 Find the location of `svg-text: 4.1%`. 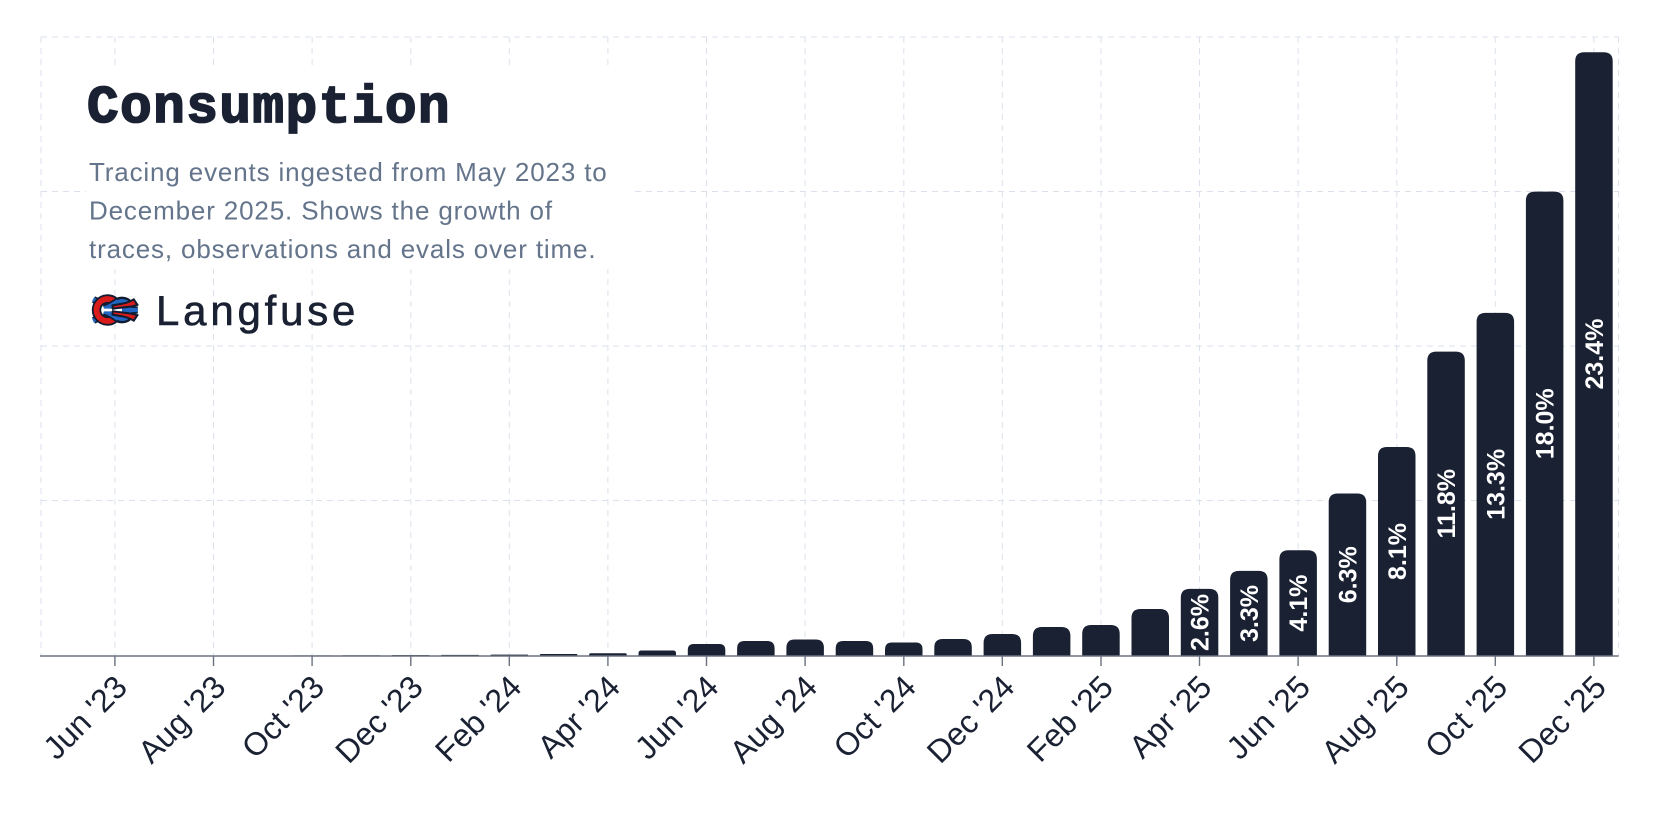

svg-text: 4.1% is located at coordinates (1299, 603).